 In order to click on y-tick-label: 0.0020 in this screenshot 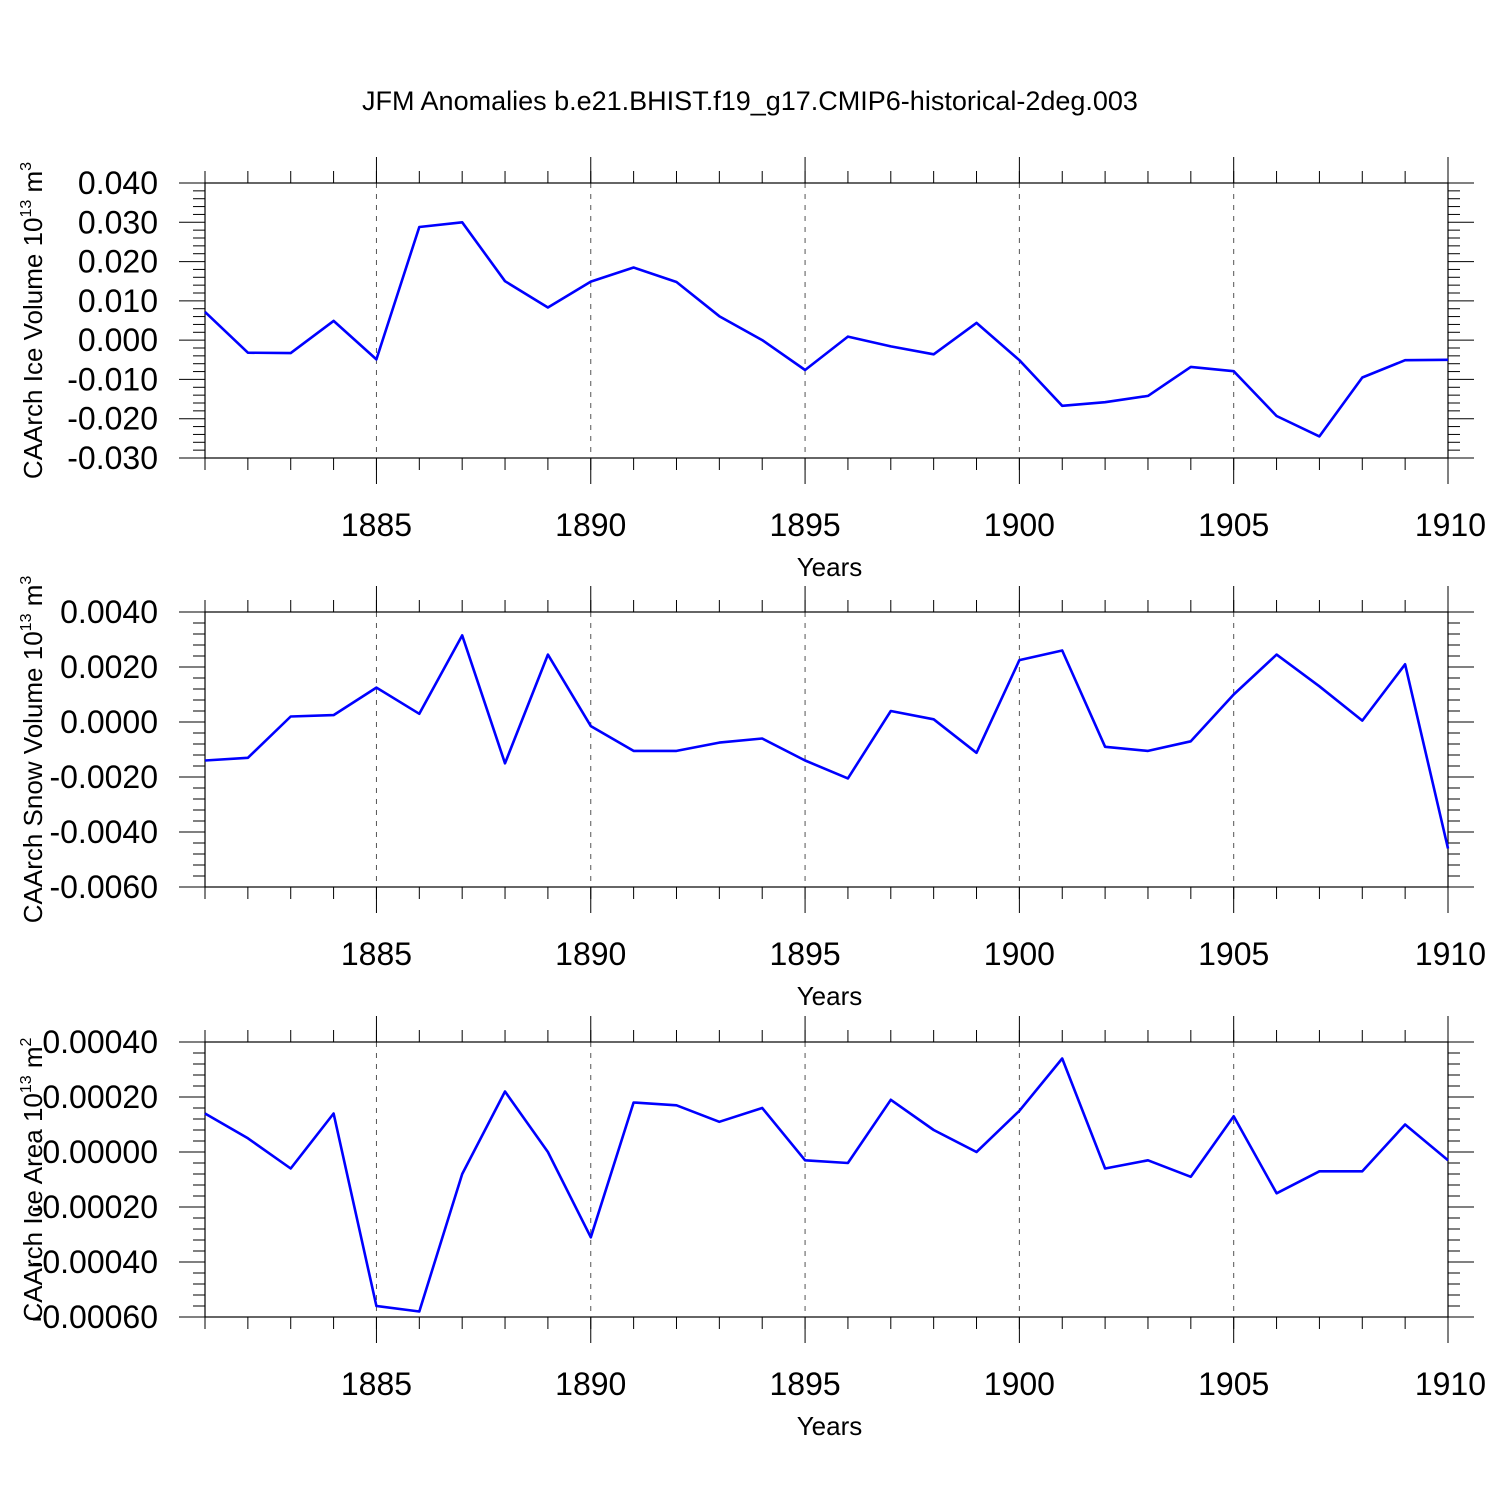, I will do `click(109, 667)`.